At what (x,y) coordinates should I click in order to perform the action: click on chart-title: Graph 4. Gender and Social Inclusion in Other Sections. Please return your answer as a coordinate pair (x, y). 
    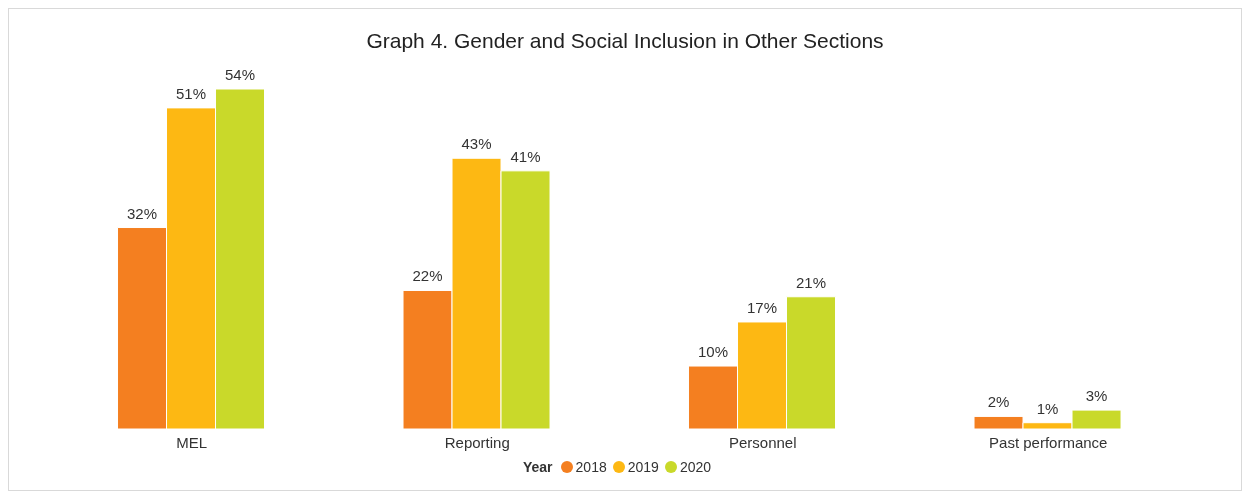
    Looking at the image, I should click on (625, 41).